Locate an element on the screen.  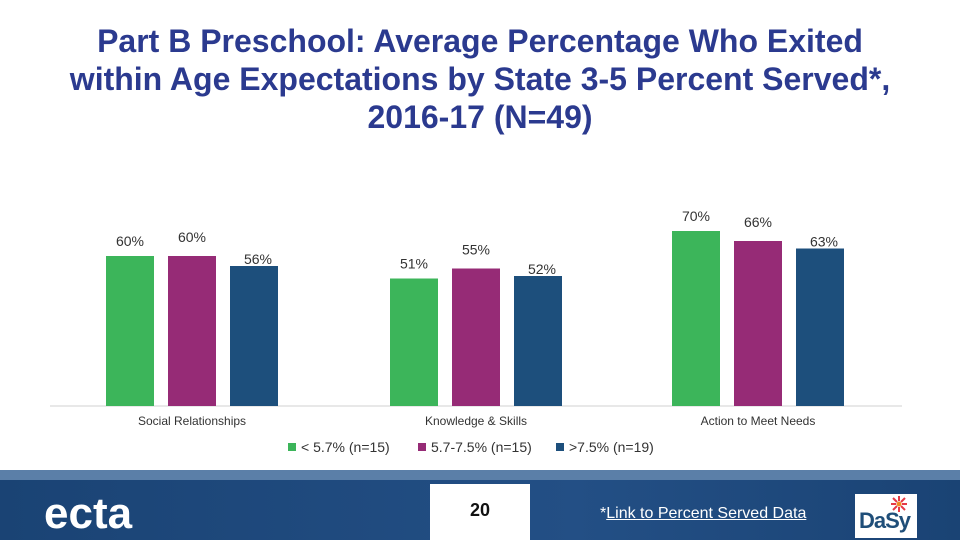
data-label: 66% is located at coordinates (758, 222).